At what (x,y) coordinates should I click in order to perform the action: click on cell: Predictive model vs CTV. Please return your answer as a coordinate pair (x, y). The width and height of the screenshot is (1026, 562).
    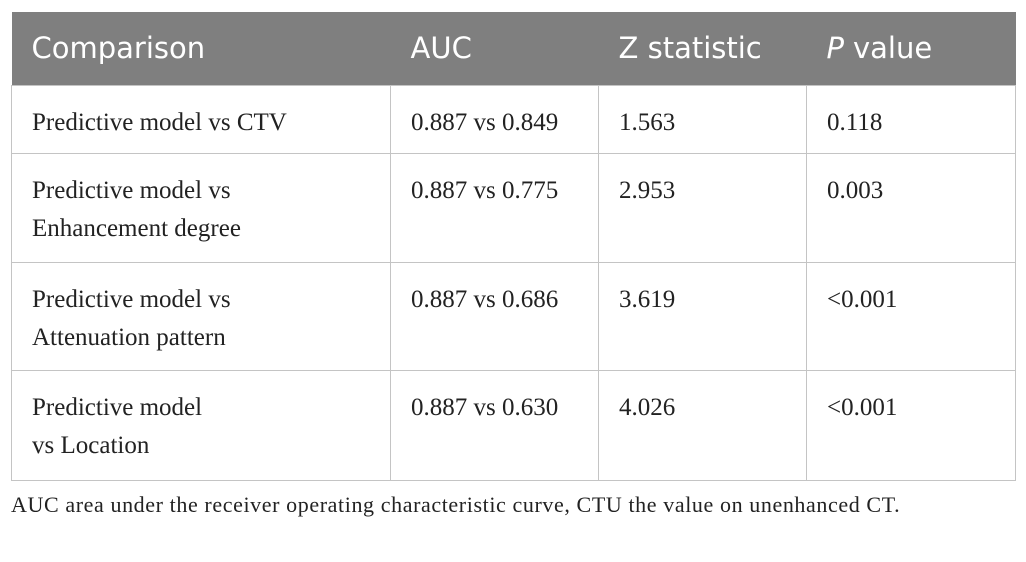
    Looking at the image, I should click on (201, 119).